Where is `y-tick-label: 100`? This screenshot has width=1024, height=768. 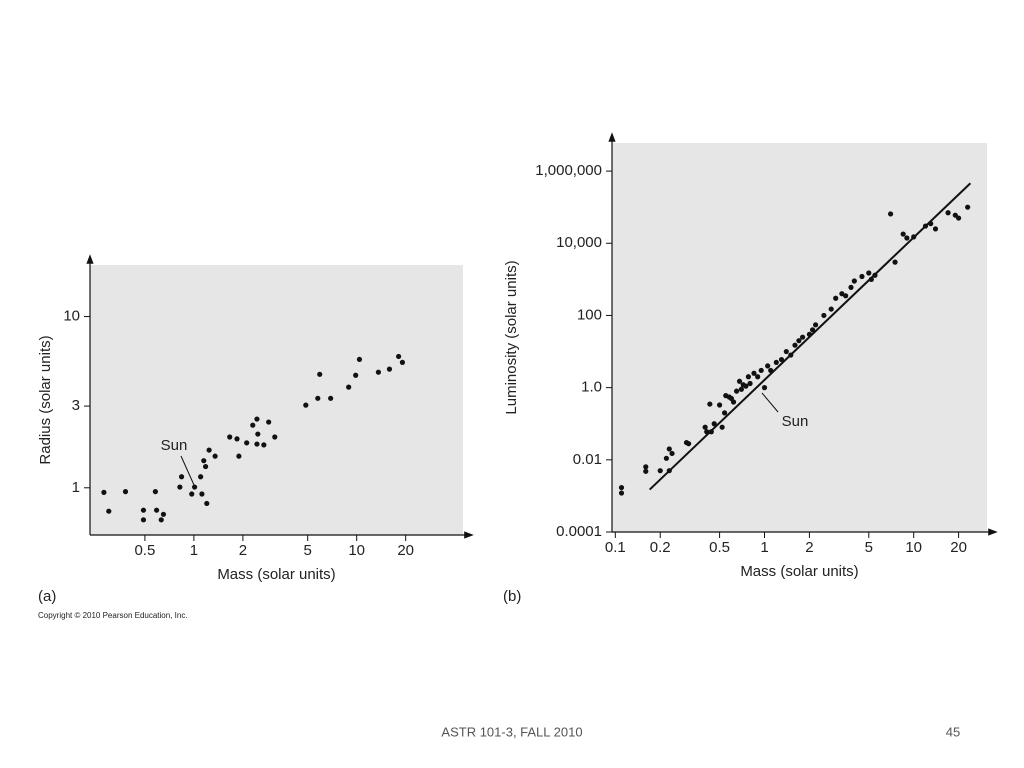
y-tick-label: 100 is located at coordinates (589, 314).